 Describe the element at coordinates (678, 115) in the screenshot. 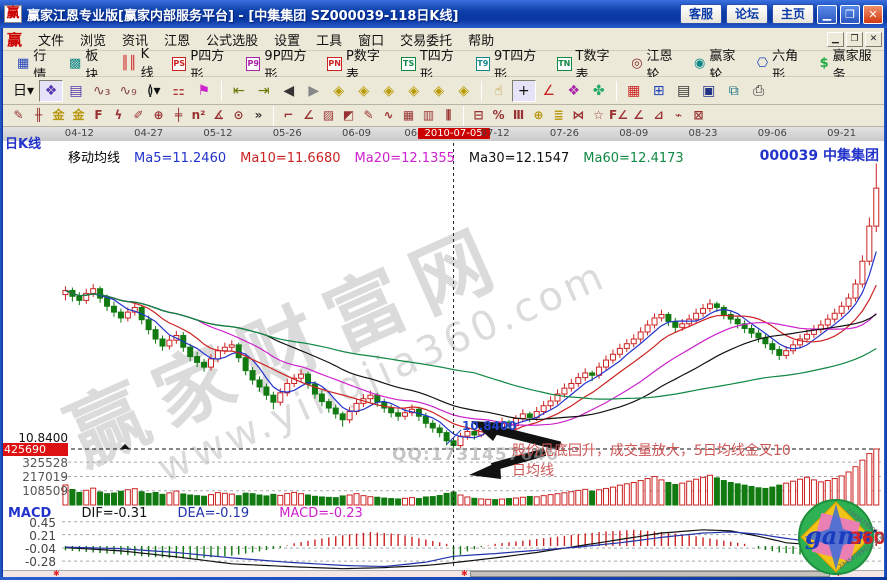

I see `lightning-icon: ⌁` at that location.